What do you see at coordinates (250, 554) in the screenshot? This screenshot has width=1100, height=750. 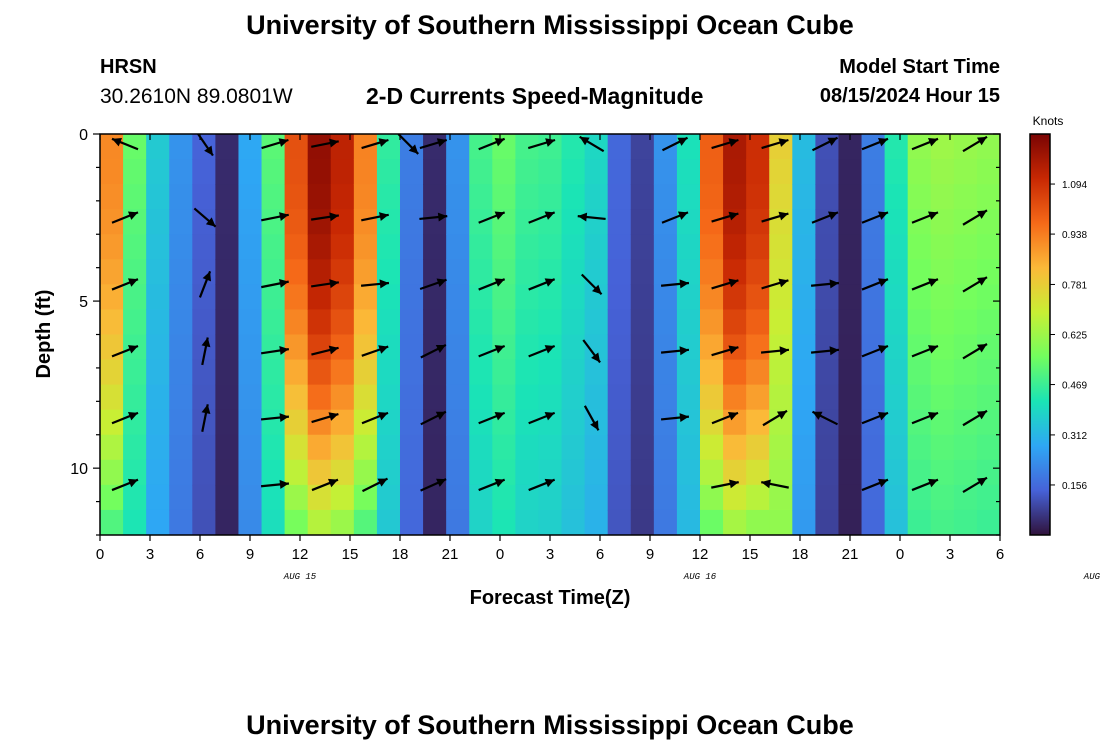 I see `x-tick-label: 9` at bounding box center [250, 554].